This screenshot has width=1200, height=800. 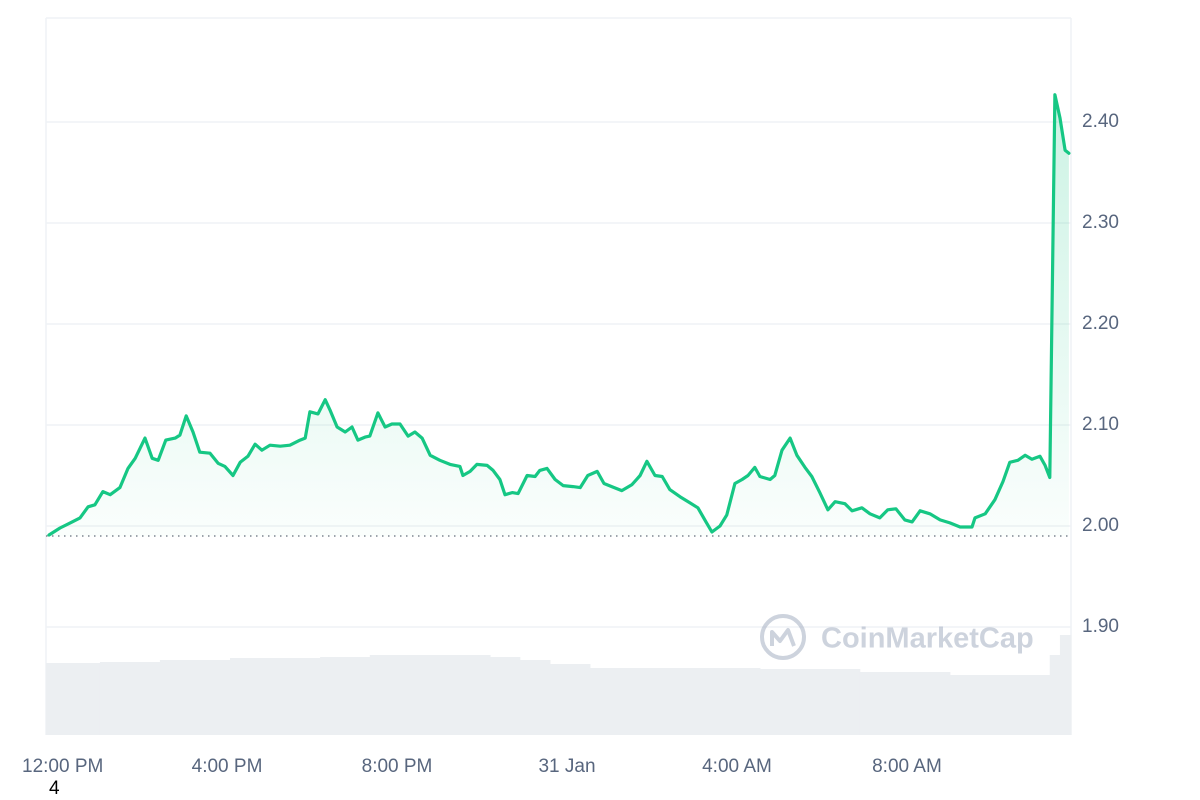 I want to click on watermark-logo-mark, so click(x=783, y=637).